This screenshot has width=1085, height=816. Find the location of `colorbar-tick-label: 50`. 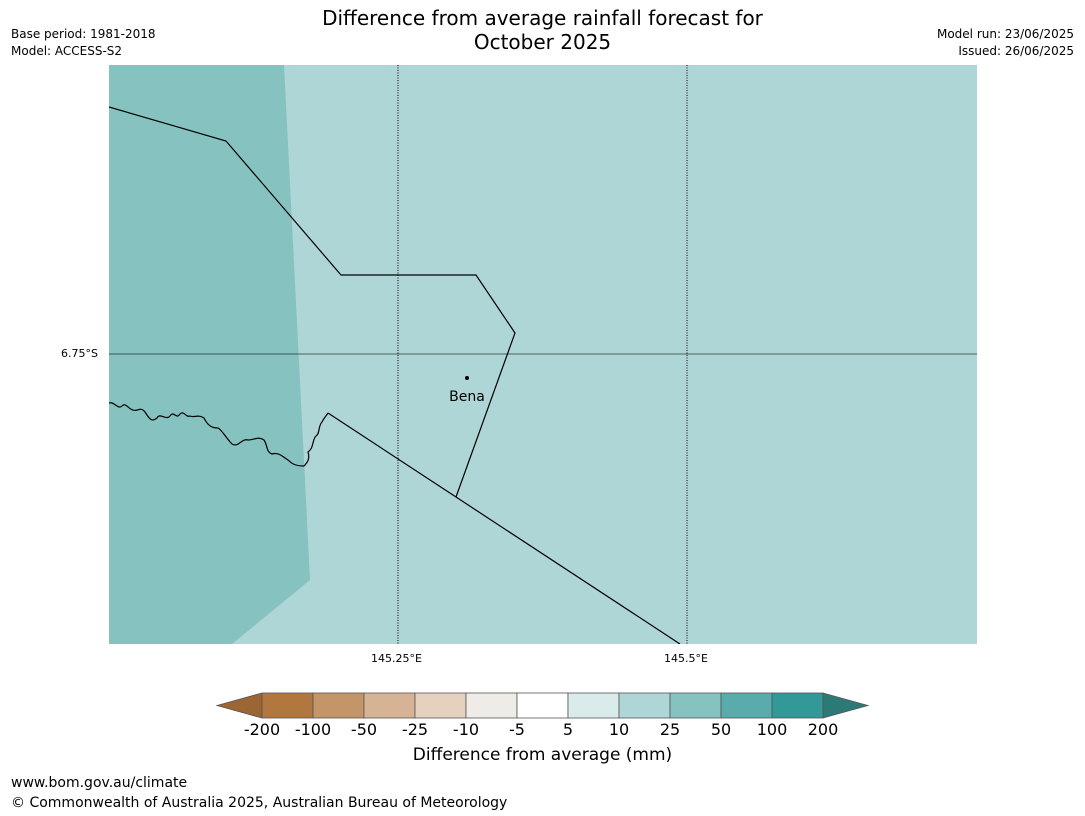

colorbar-tick-label: 50 is located at coordinates (721, 729).